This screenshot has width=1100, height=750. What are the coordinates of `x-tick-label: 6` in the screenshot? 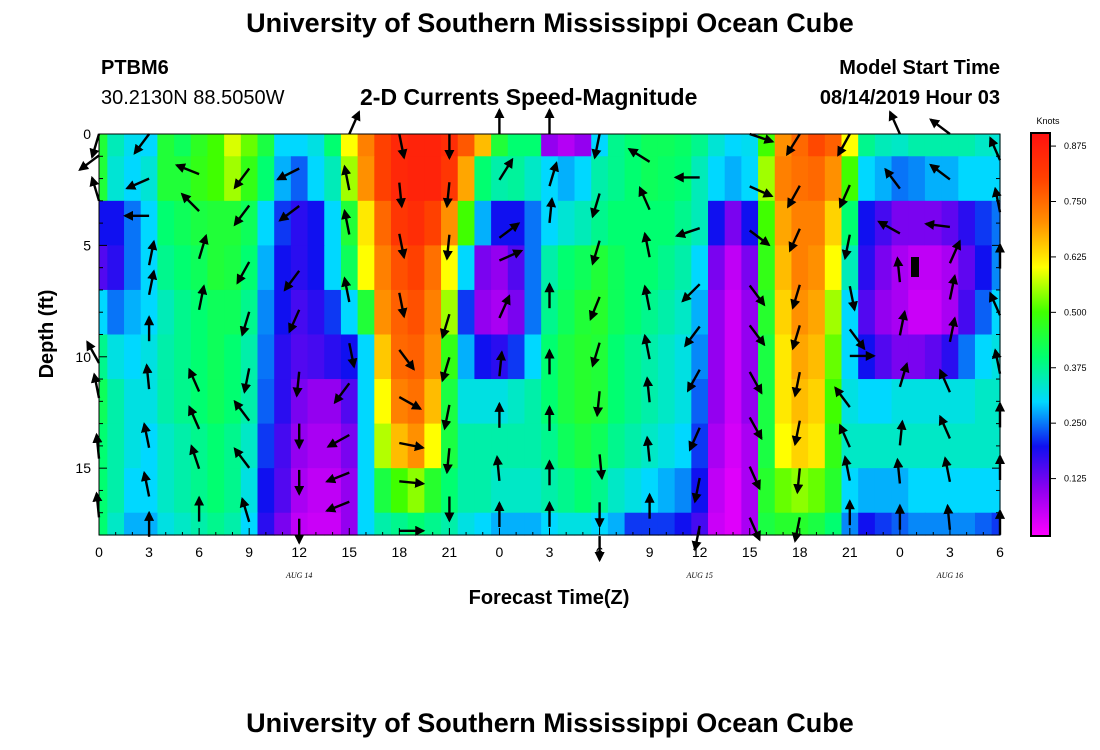 It's located at (199, 552).